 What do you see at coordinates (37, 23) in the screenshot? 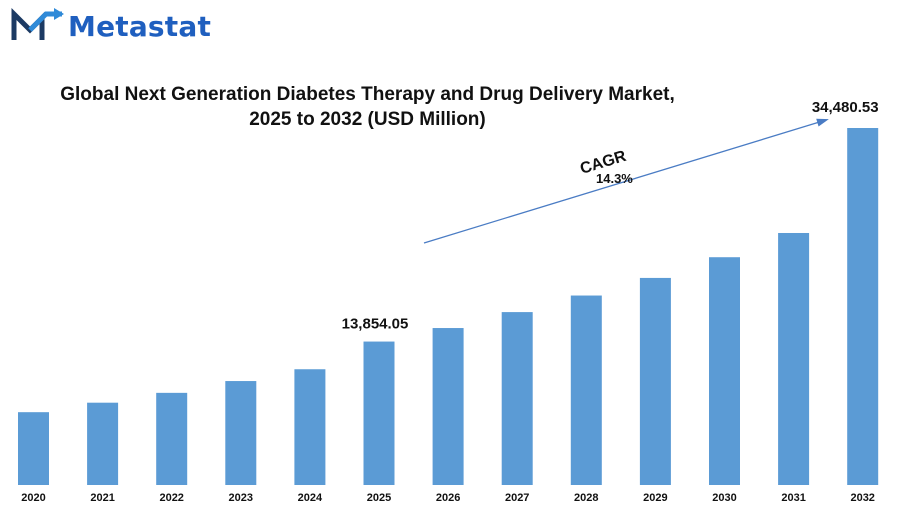
I see `metastat-logo-icon` at bounding box center [37, 23].